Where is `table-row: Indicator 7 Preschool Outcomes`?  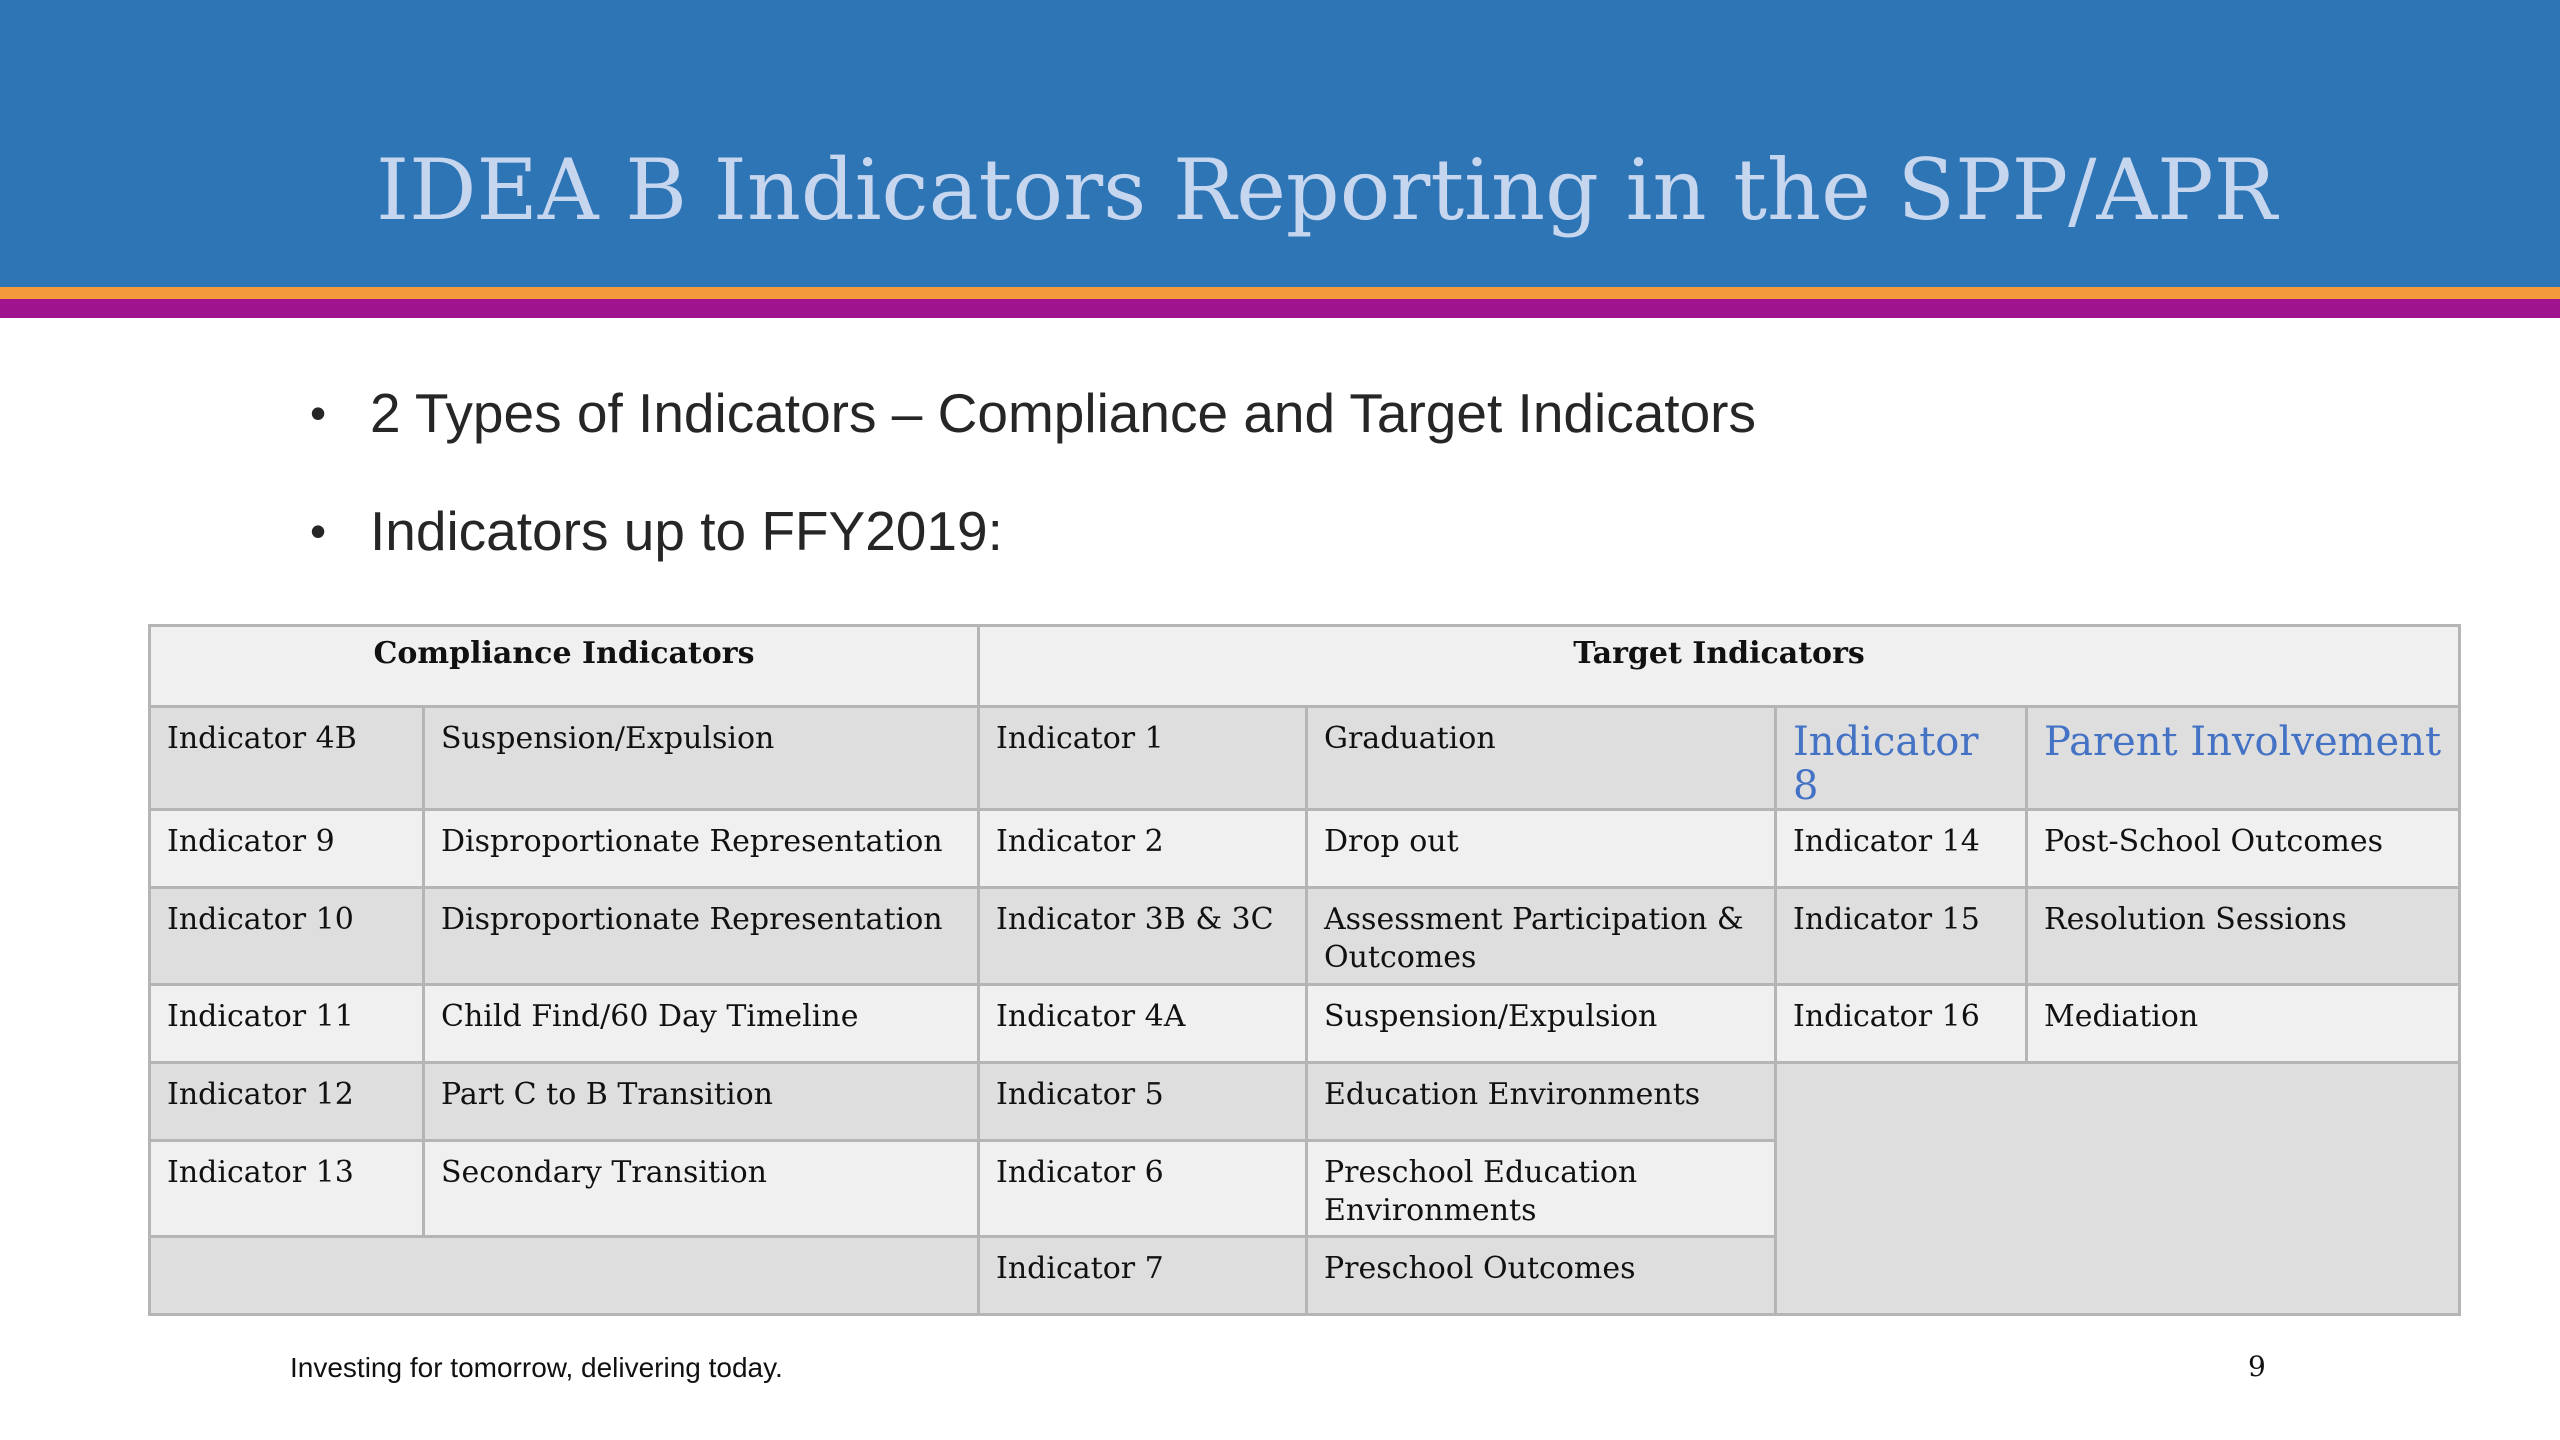 table-row: Indicator 7 Preschool Outcomes is located at coordinates (1304, 1275).